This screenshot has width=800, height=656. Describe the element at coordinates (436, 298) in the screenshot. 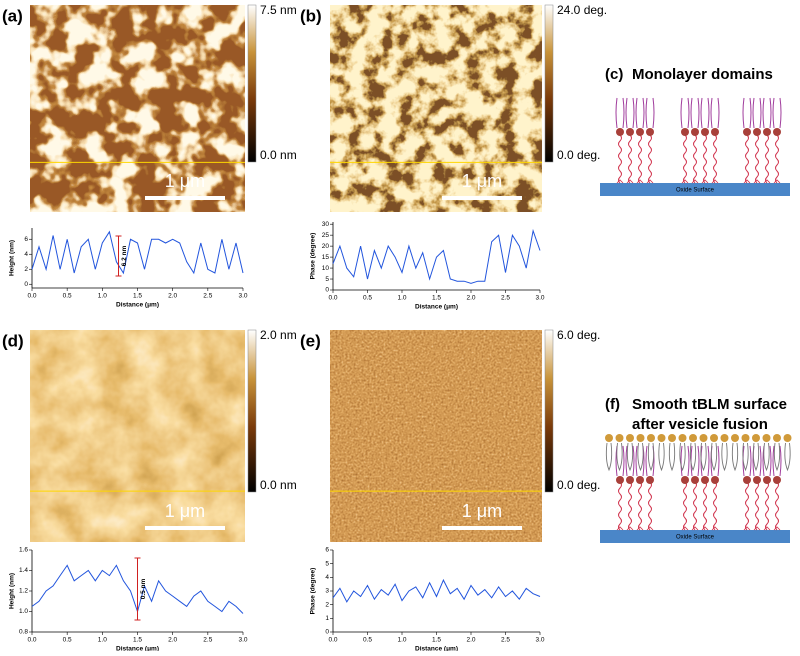

I see `x-tick-label: 1.5` at that location.